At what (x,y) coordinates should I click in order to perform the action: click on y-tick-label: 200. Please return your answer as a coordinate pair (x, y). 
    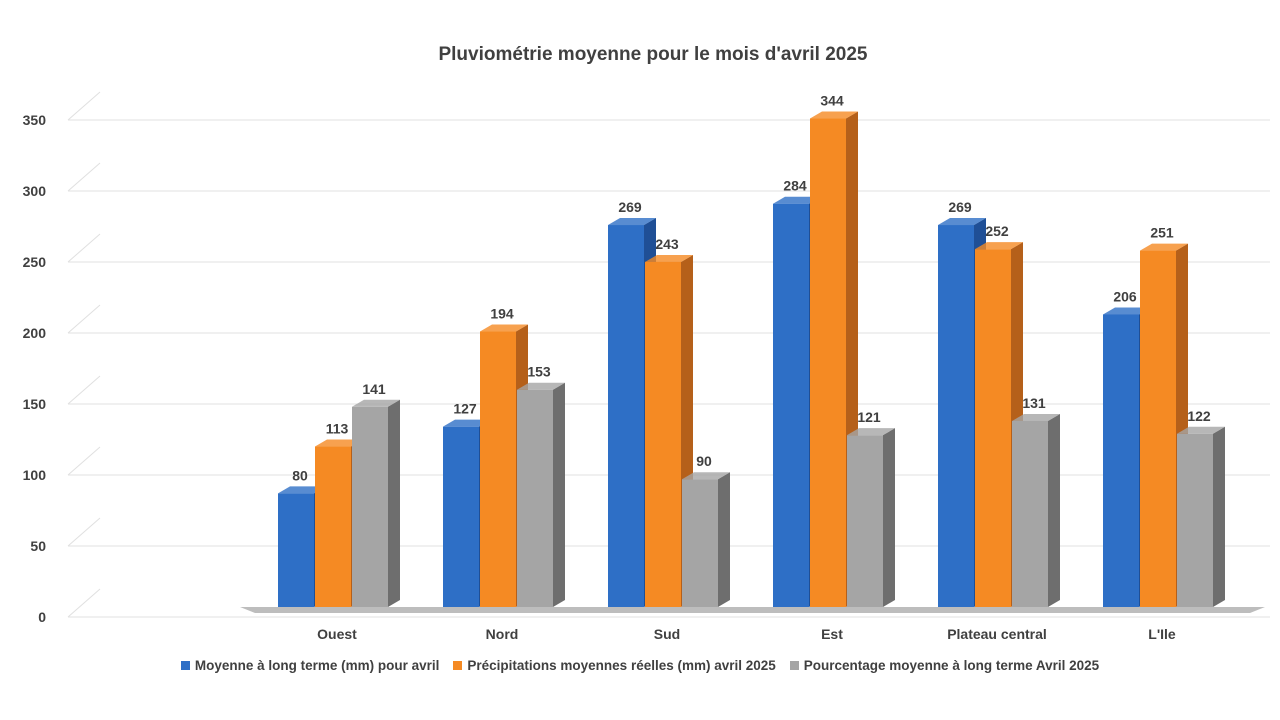
    Looking at the image, I should click on (35, 333).